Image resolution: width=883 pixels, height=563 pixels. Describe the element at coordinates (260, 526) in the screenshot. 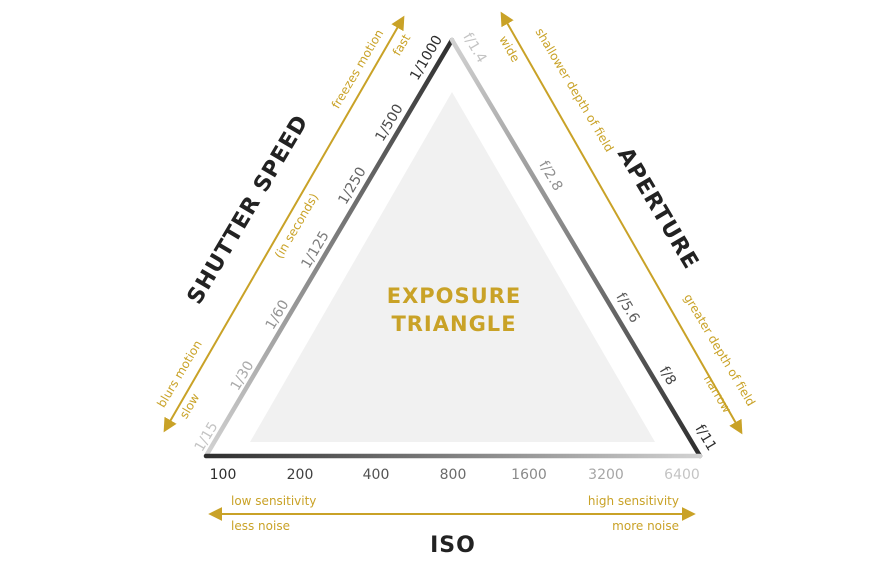

I see `iso-left-bottom-label: less noise` at that location.